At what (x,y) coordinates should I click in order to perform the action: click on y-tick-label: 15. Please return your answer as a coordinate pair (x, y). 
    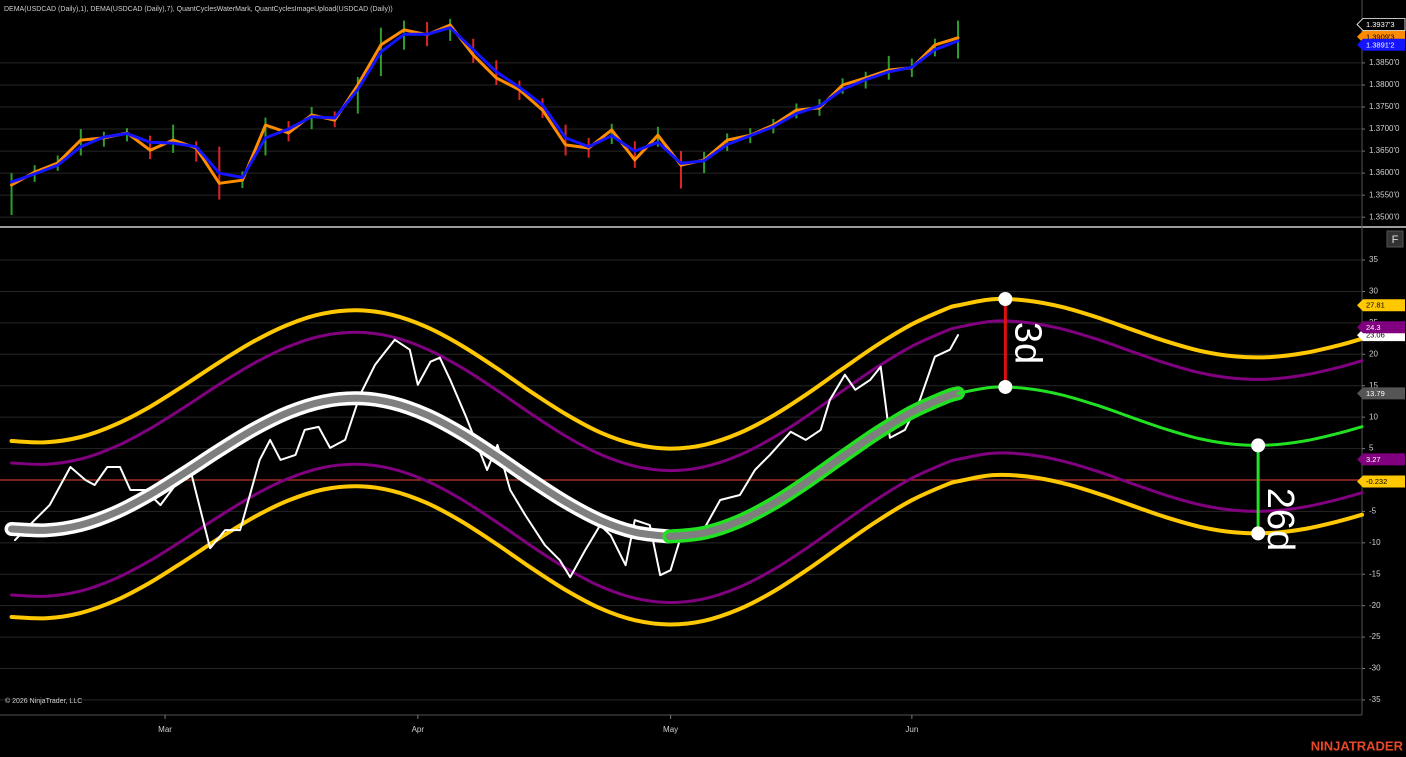
    Looking at the image, I should click on (1373, 385).